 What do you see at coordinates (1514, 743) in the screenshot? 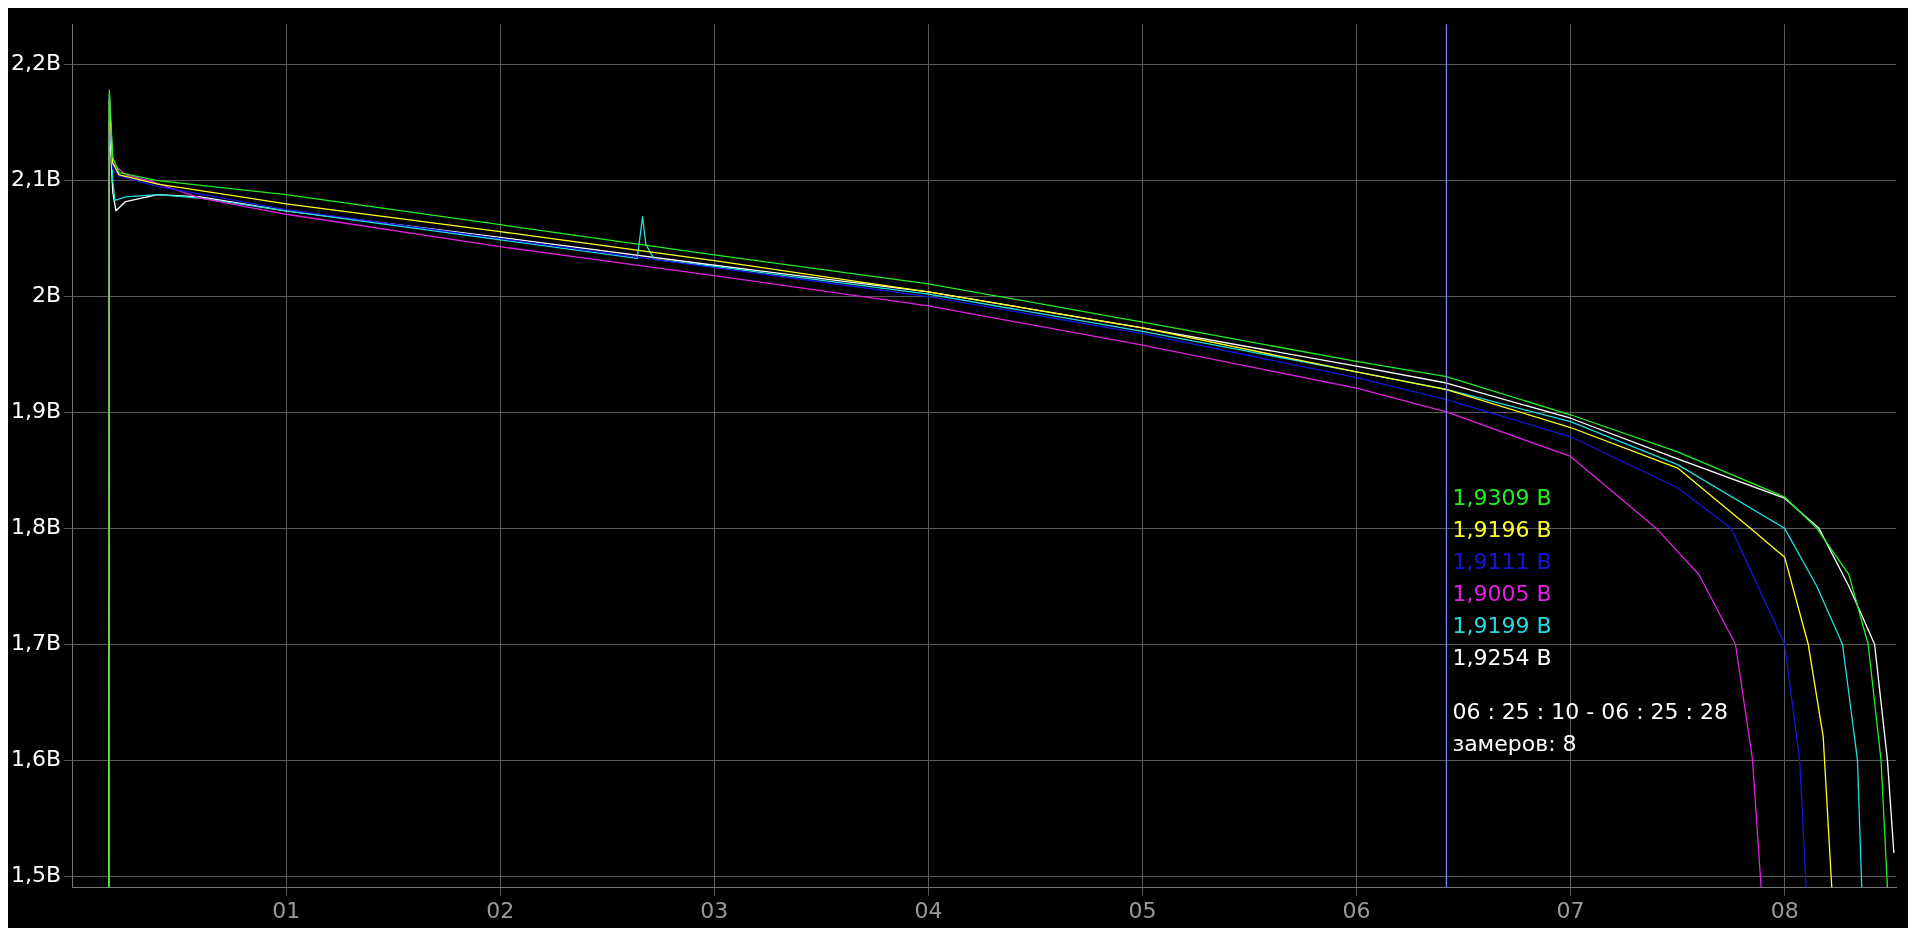
I see `annotation: замеров: 8` at bounding box center [1514, 743].